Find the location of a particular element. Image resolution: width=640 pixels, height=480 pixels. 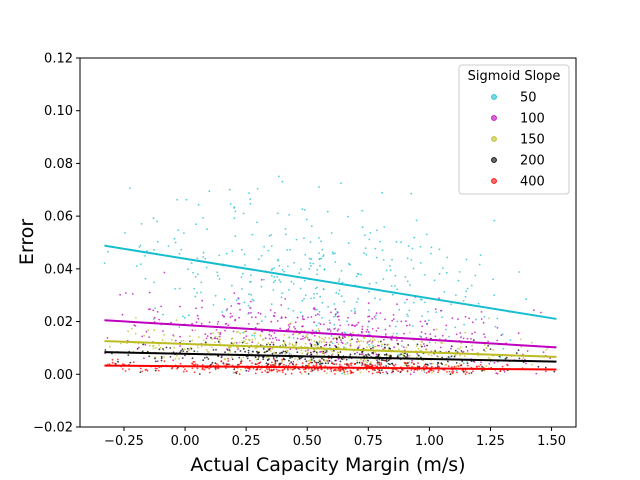

legend-marker is located at coordinates (494, 181).